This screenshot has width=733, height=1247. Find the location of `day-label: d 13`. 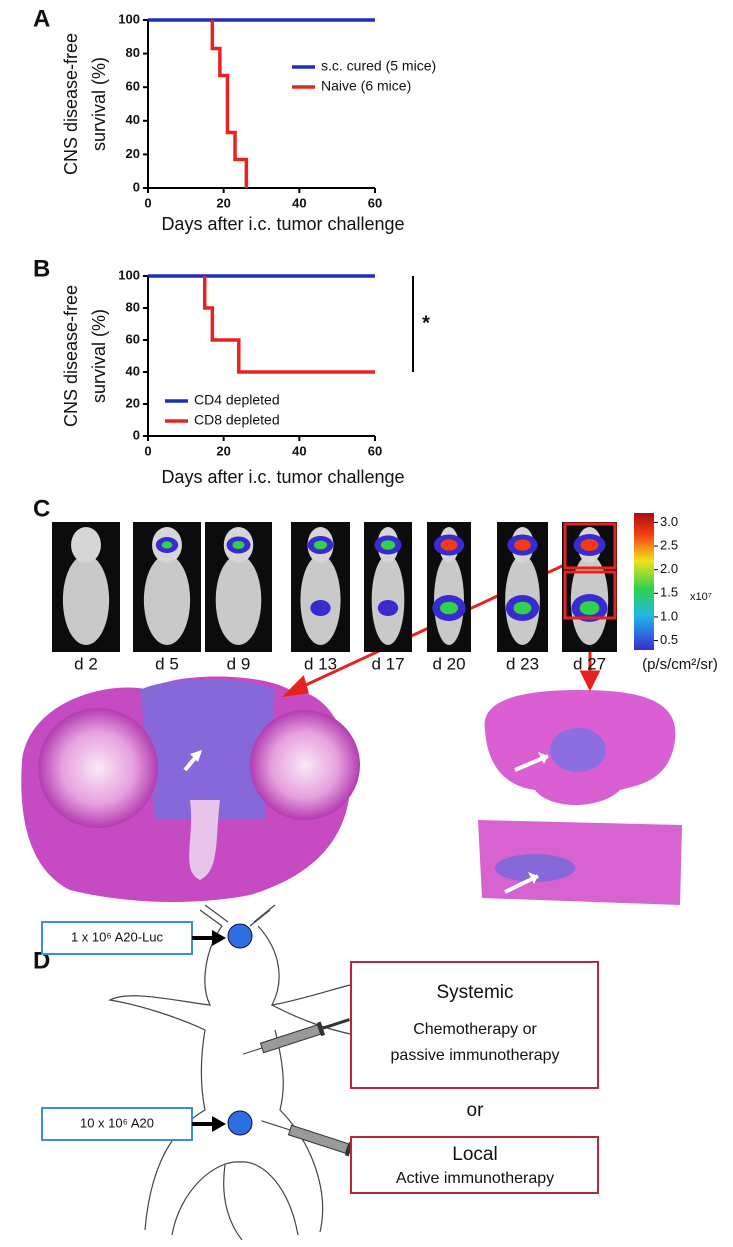

day-label: d 13 is located at coordinates (320, 663).